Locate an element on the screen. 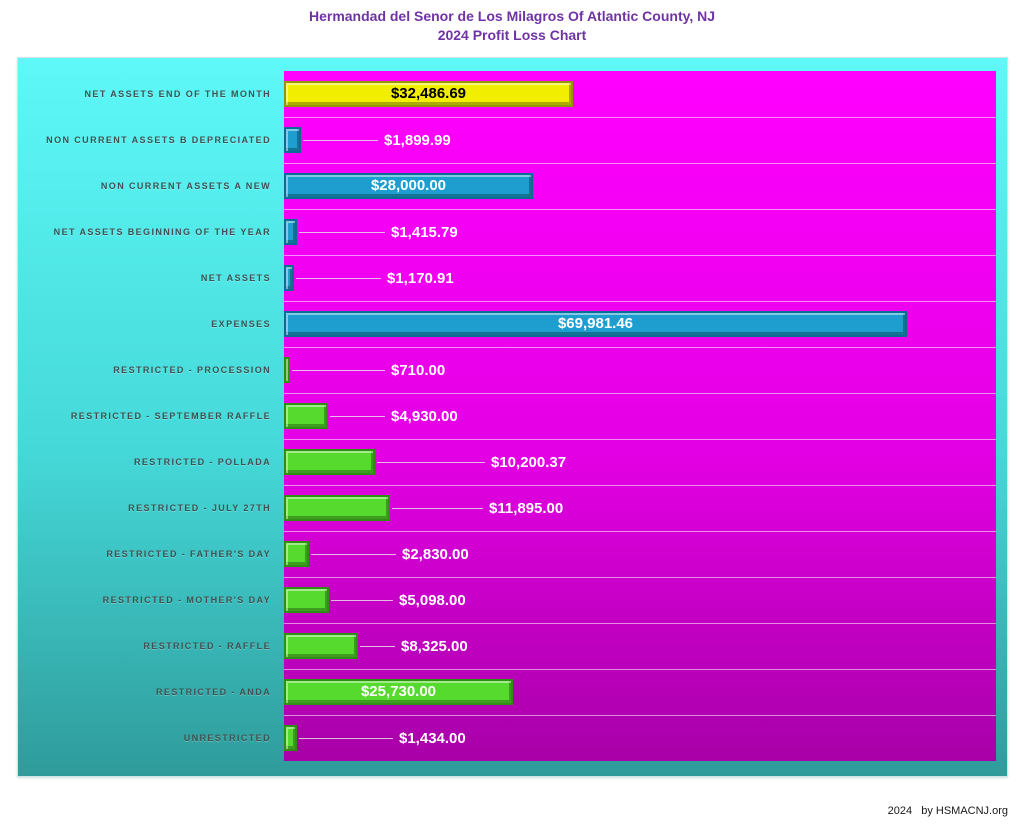 The height and width of the screenshot is (834, 1024). value-label: $710.00 is located at coordinates (418, 370).